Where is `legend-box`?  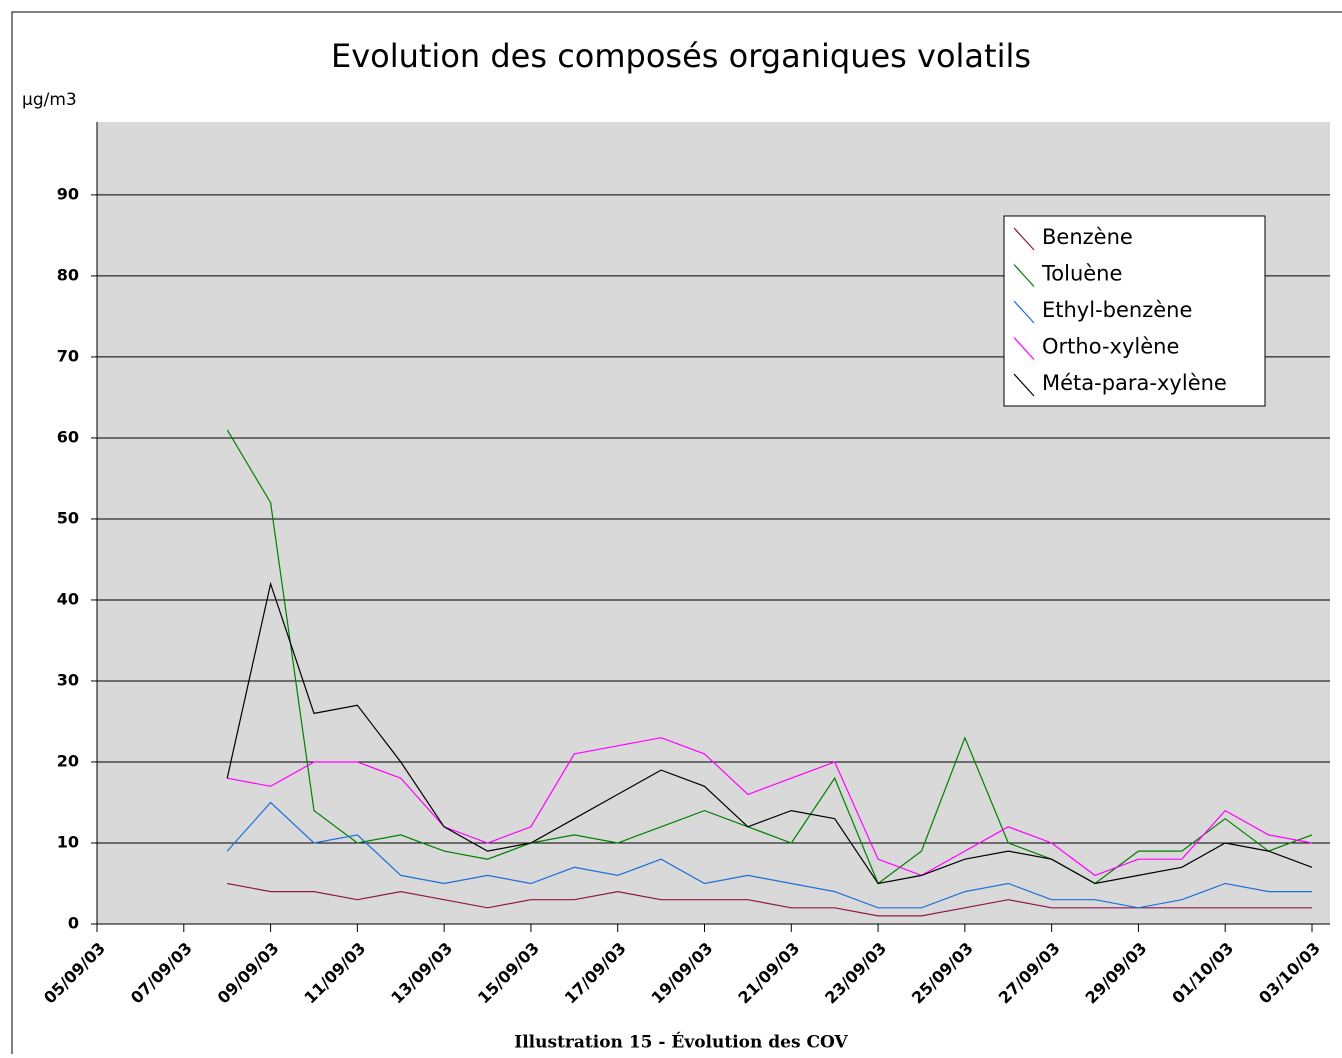 legend-box is located at coordinates (1134, 311).